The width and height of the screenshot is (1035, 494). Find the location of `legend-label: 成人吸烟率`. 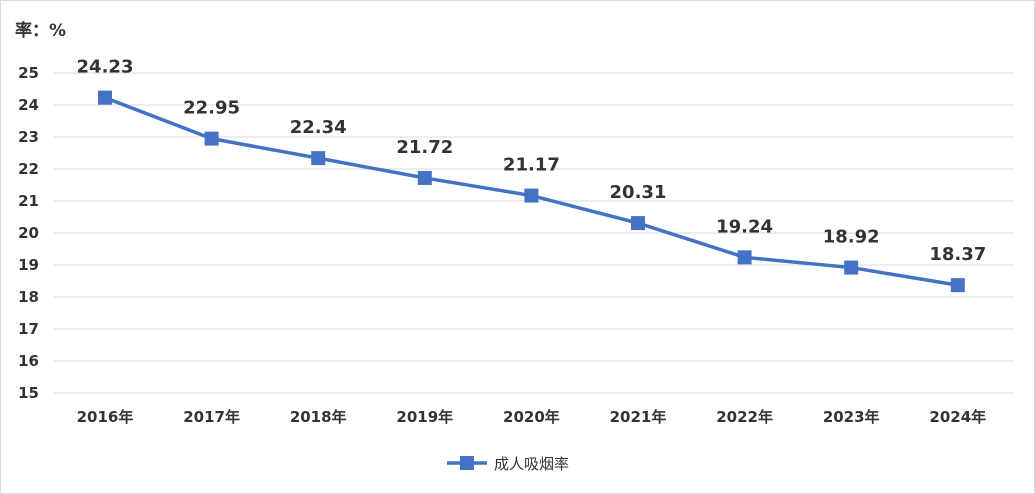

legend-label: 成人吸烟率 is located at coordinates (531, 464).